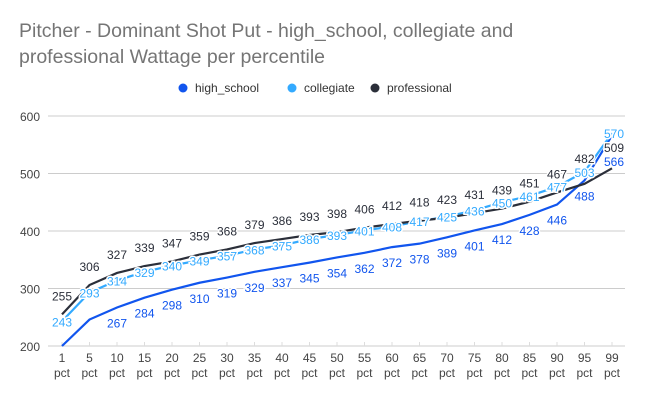 The height and width of the screenshot is (400, 647). I want to click on data-label-high_school: 310, so click(199, 299).